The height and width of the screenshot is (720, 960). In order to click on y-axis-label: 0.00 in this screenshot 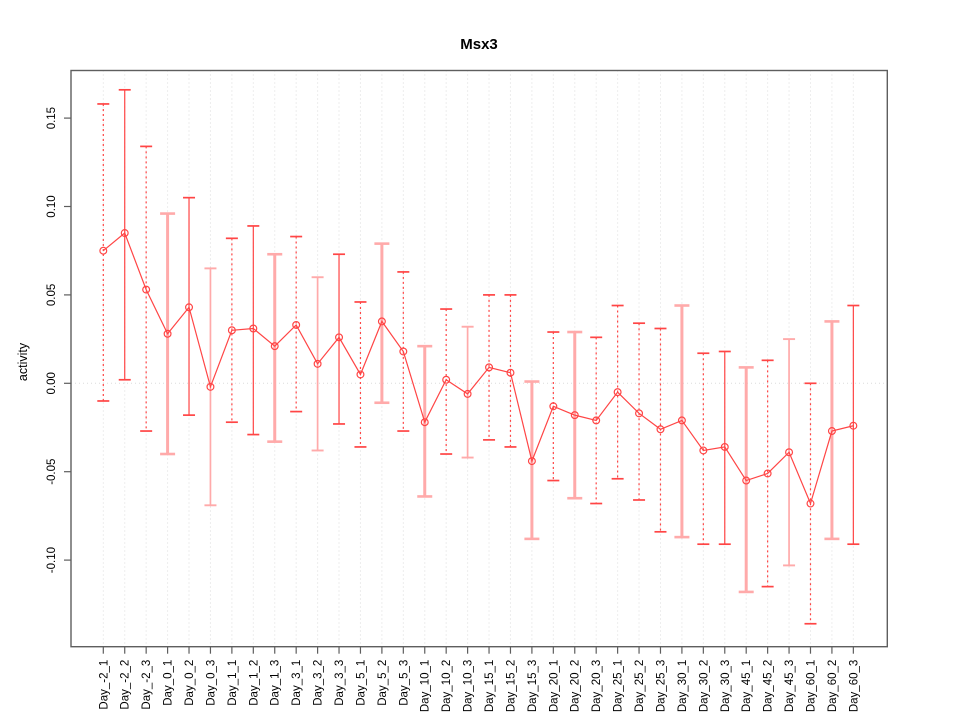, I will do `click(52, 383)`.